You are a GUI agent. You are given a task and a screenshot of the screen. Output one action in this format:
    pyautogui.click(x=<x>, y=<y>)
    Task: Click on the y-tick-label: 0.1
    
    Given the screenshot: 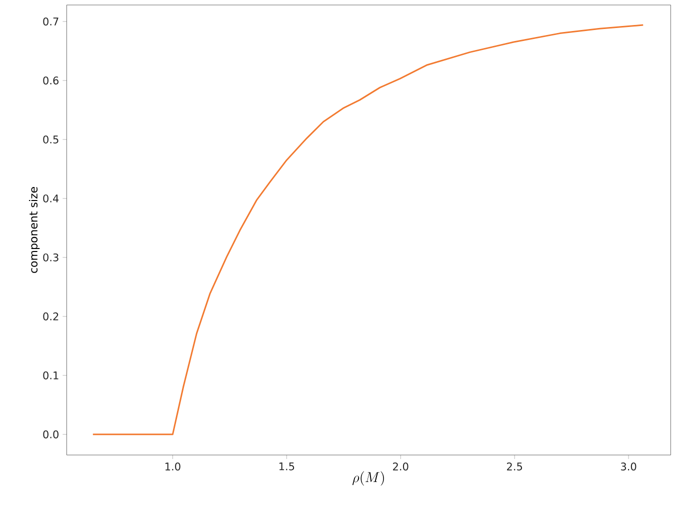 What is the action you would take?
    pyautogui.click(x=50, y=375)
    